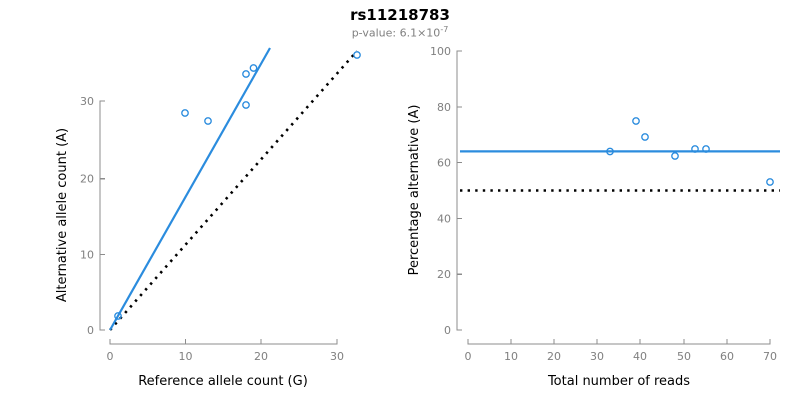  Describe the element at coordinates (190, 189) in the screenshot. I see `left-fit-line` at that location.